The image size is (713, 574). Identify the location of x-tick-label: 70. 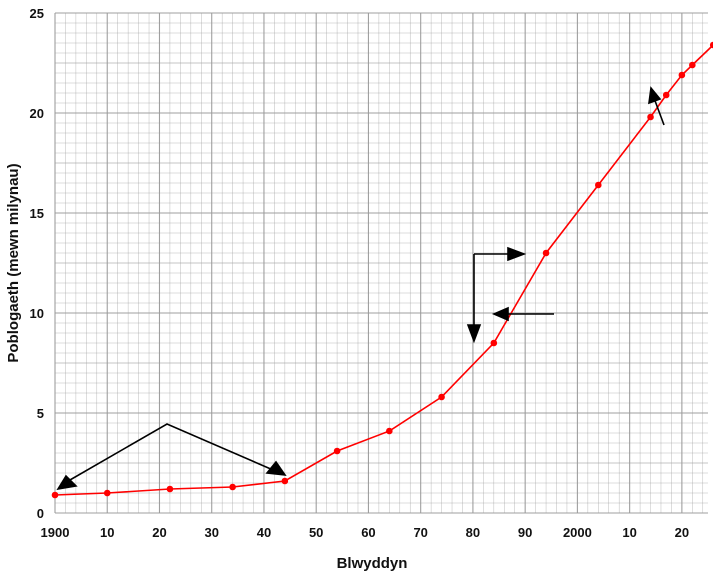
(420, 532).